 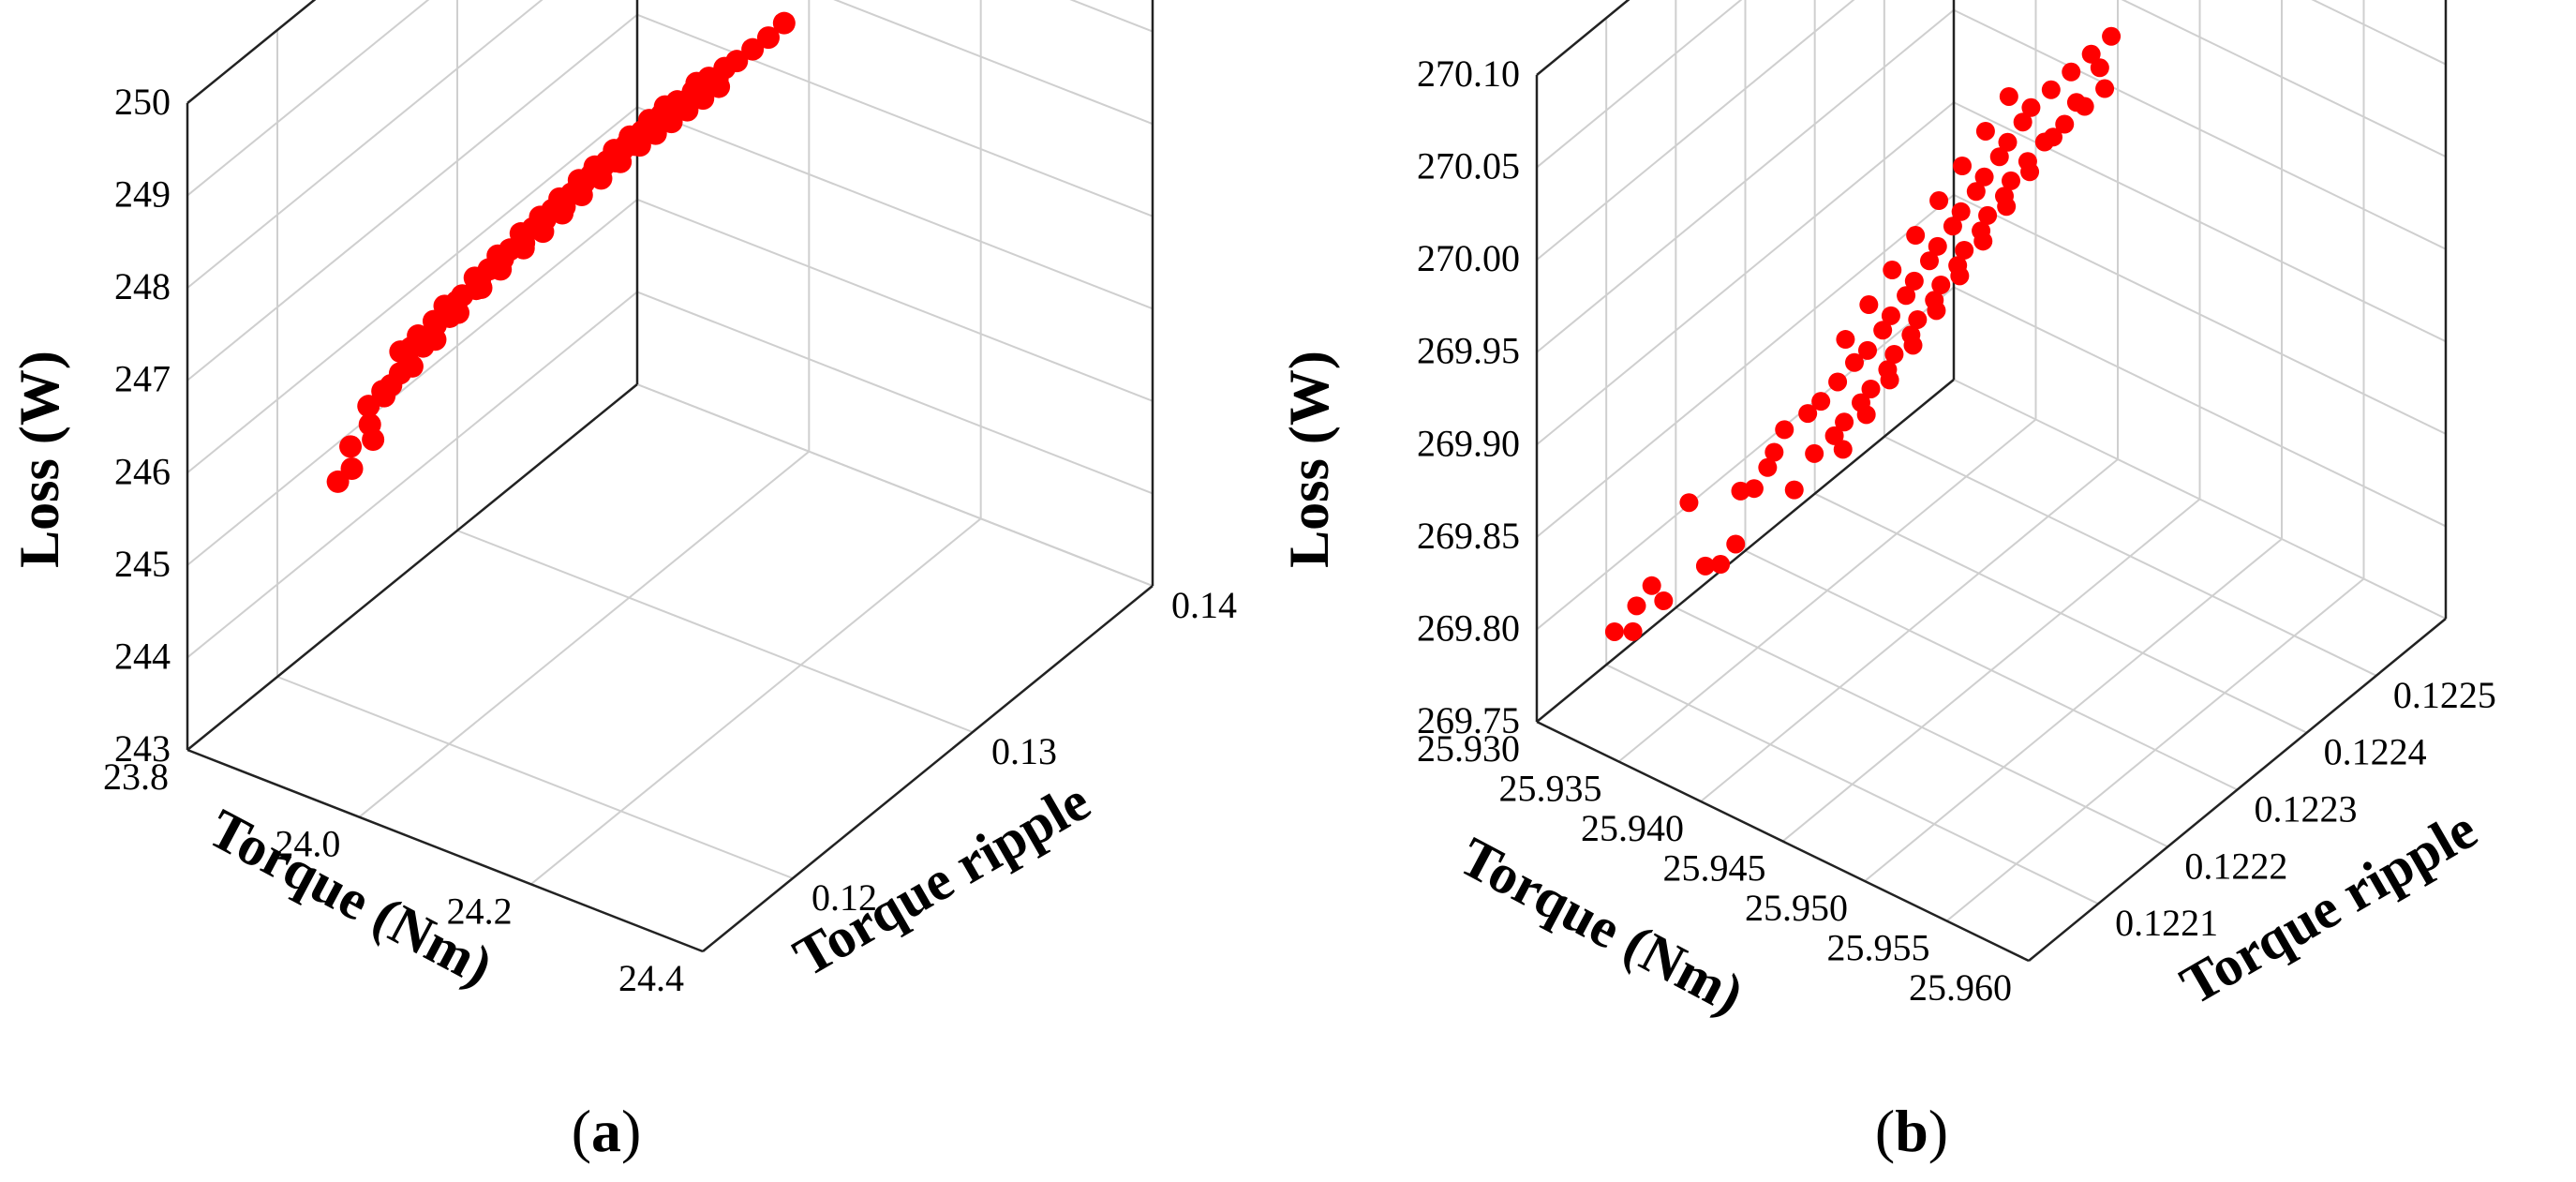 What do you see at coordinates (2235, 866) in the screenshot?
I see `y-tick-label: 0.1222` at bounding box center [2235, 866].